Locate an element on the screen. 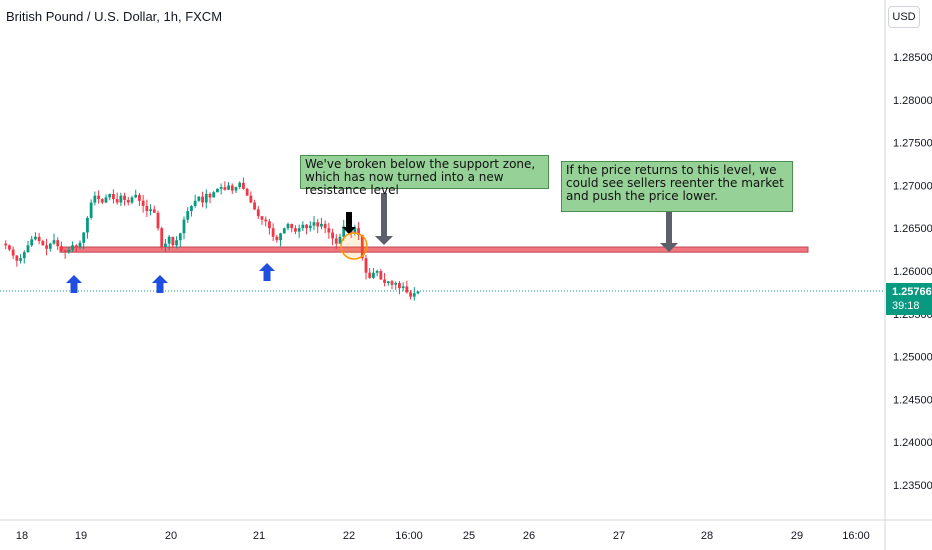  time-tick-label: 25 is located at coordinates (469, 536).